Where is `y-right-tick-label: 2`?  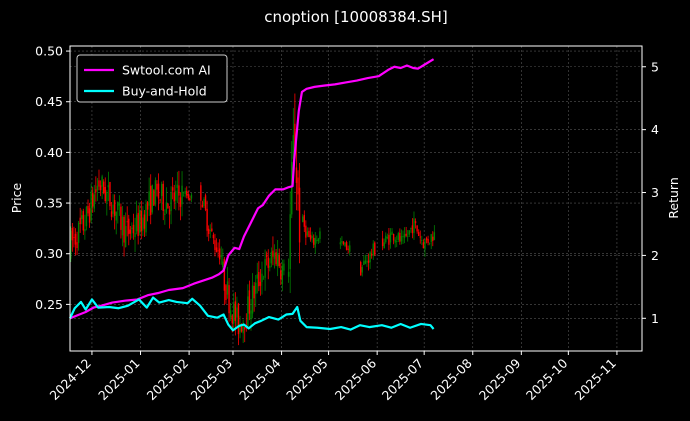 y-right-tick-label: 2 is located at coordinates (655, 255).